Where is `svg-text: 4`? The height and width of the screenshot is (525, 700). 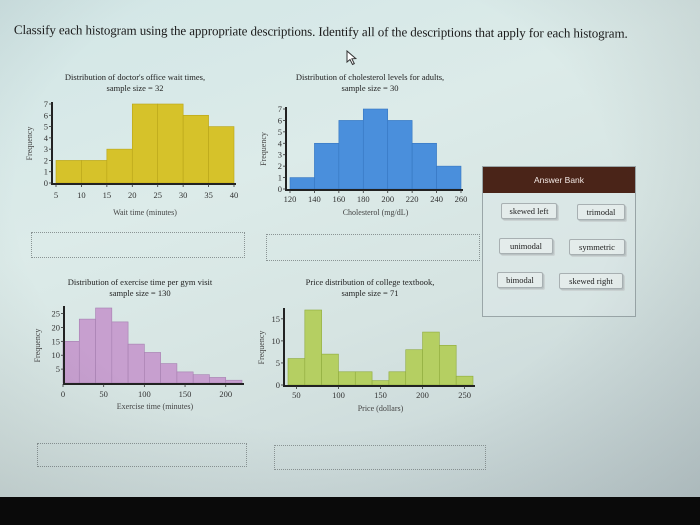
svg-text: 4 is located at coordinates (280, 143).